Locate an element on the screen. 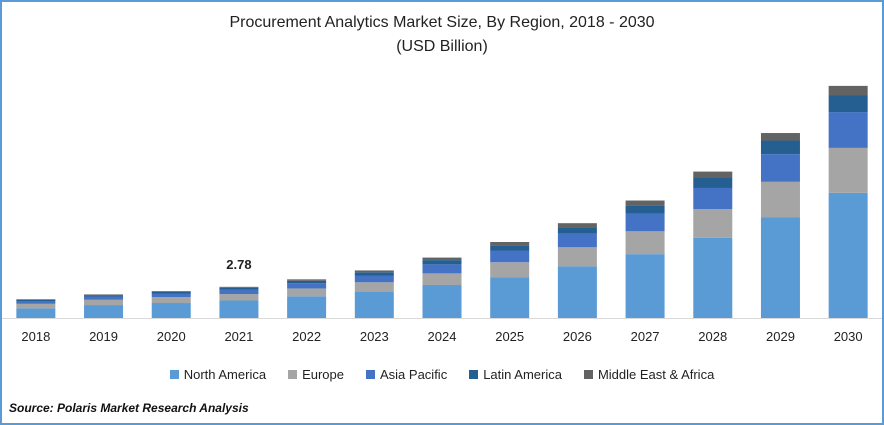 This screenshot has width=884, height=425. data-label: 2.78 is located at coordinates (238, 264).